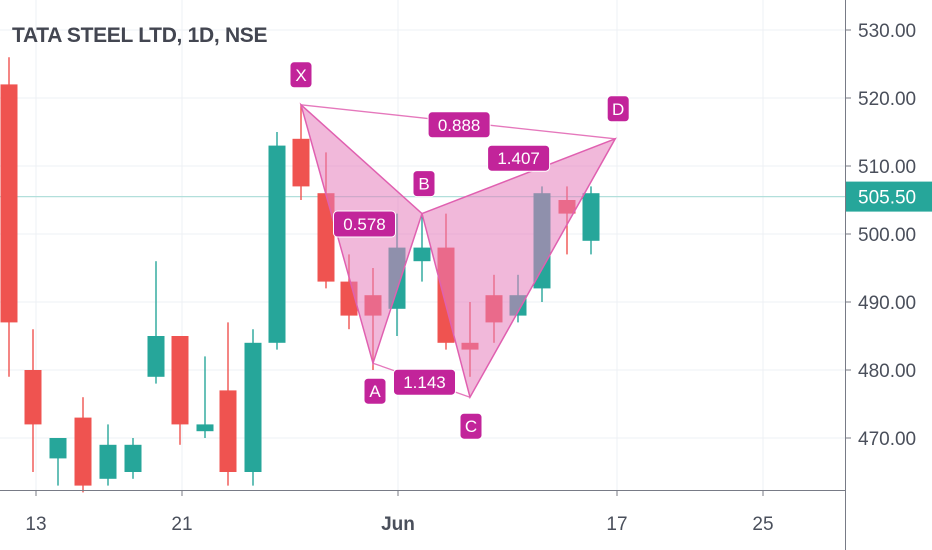 The height and width of the screenshot is (550, 932). I want to click on last-price-badge-bg, so click(889, 196).